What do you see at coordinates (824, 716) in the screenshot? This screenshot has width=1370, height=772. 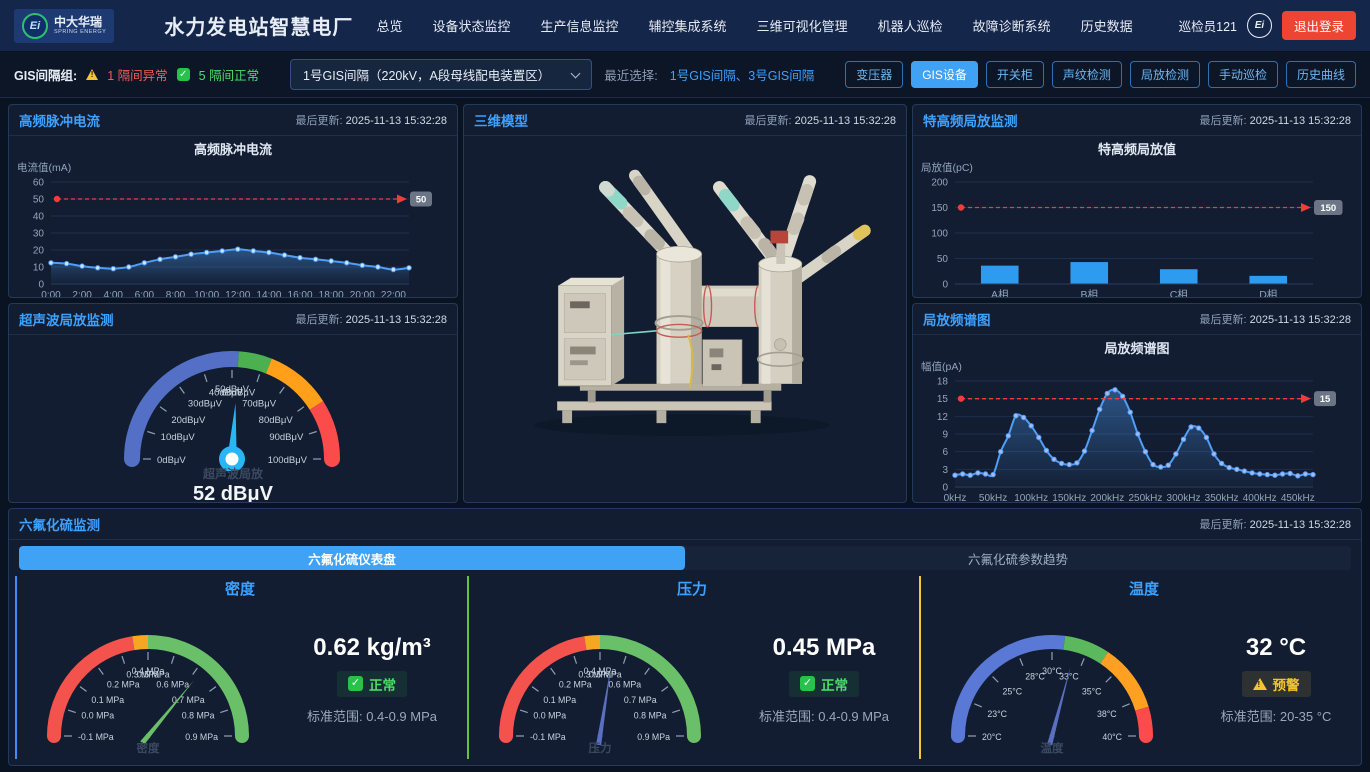 I see `standard-range: 标准范围: 0.4-0.9 MPa` at bounding box center [824, 716].